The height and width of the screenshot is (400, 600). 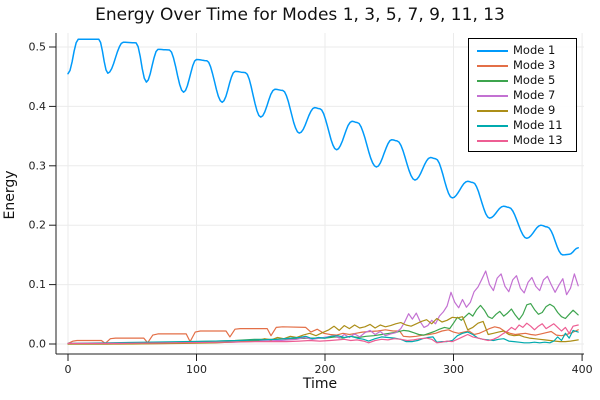 What do you see at coordinates (325, 369) in the screenshot?
I see `x-tick-label: 200` at bounding box center [325, 369].